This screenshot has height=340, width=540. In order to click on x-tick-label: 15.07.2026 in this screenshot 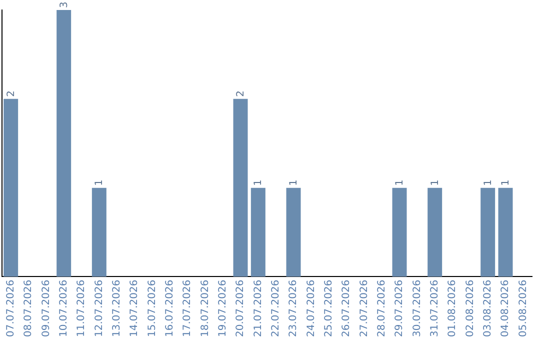, I will do `click(152, 309)`.